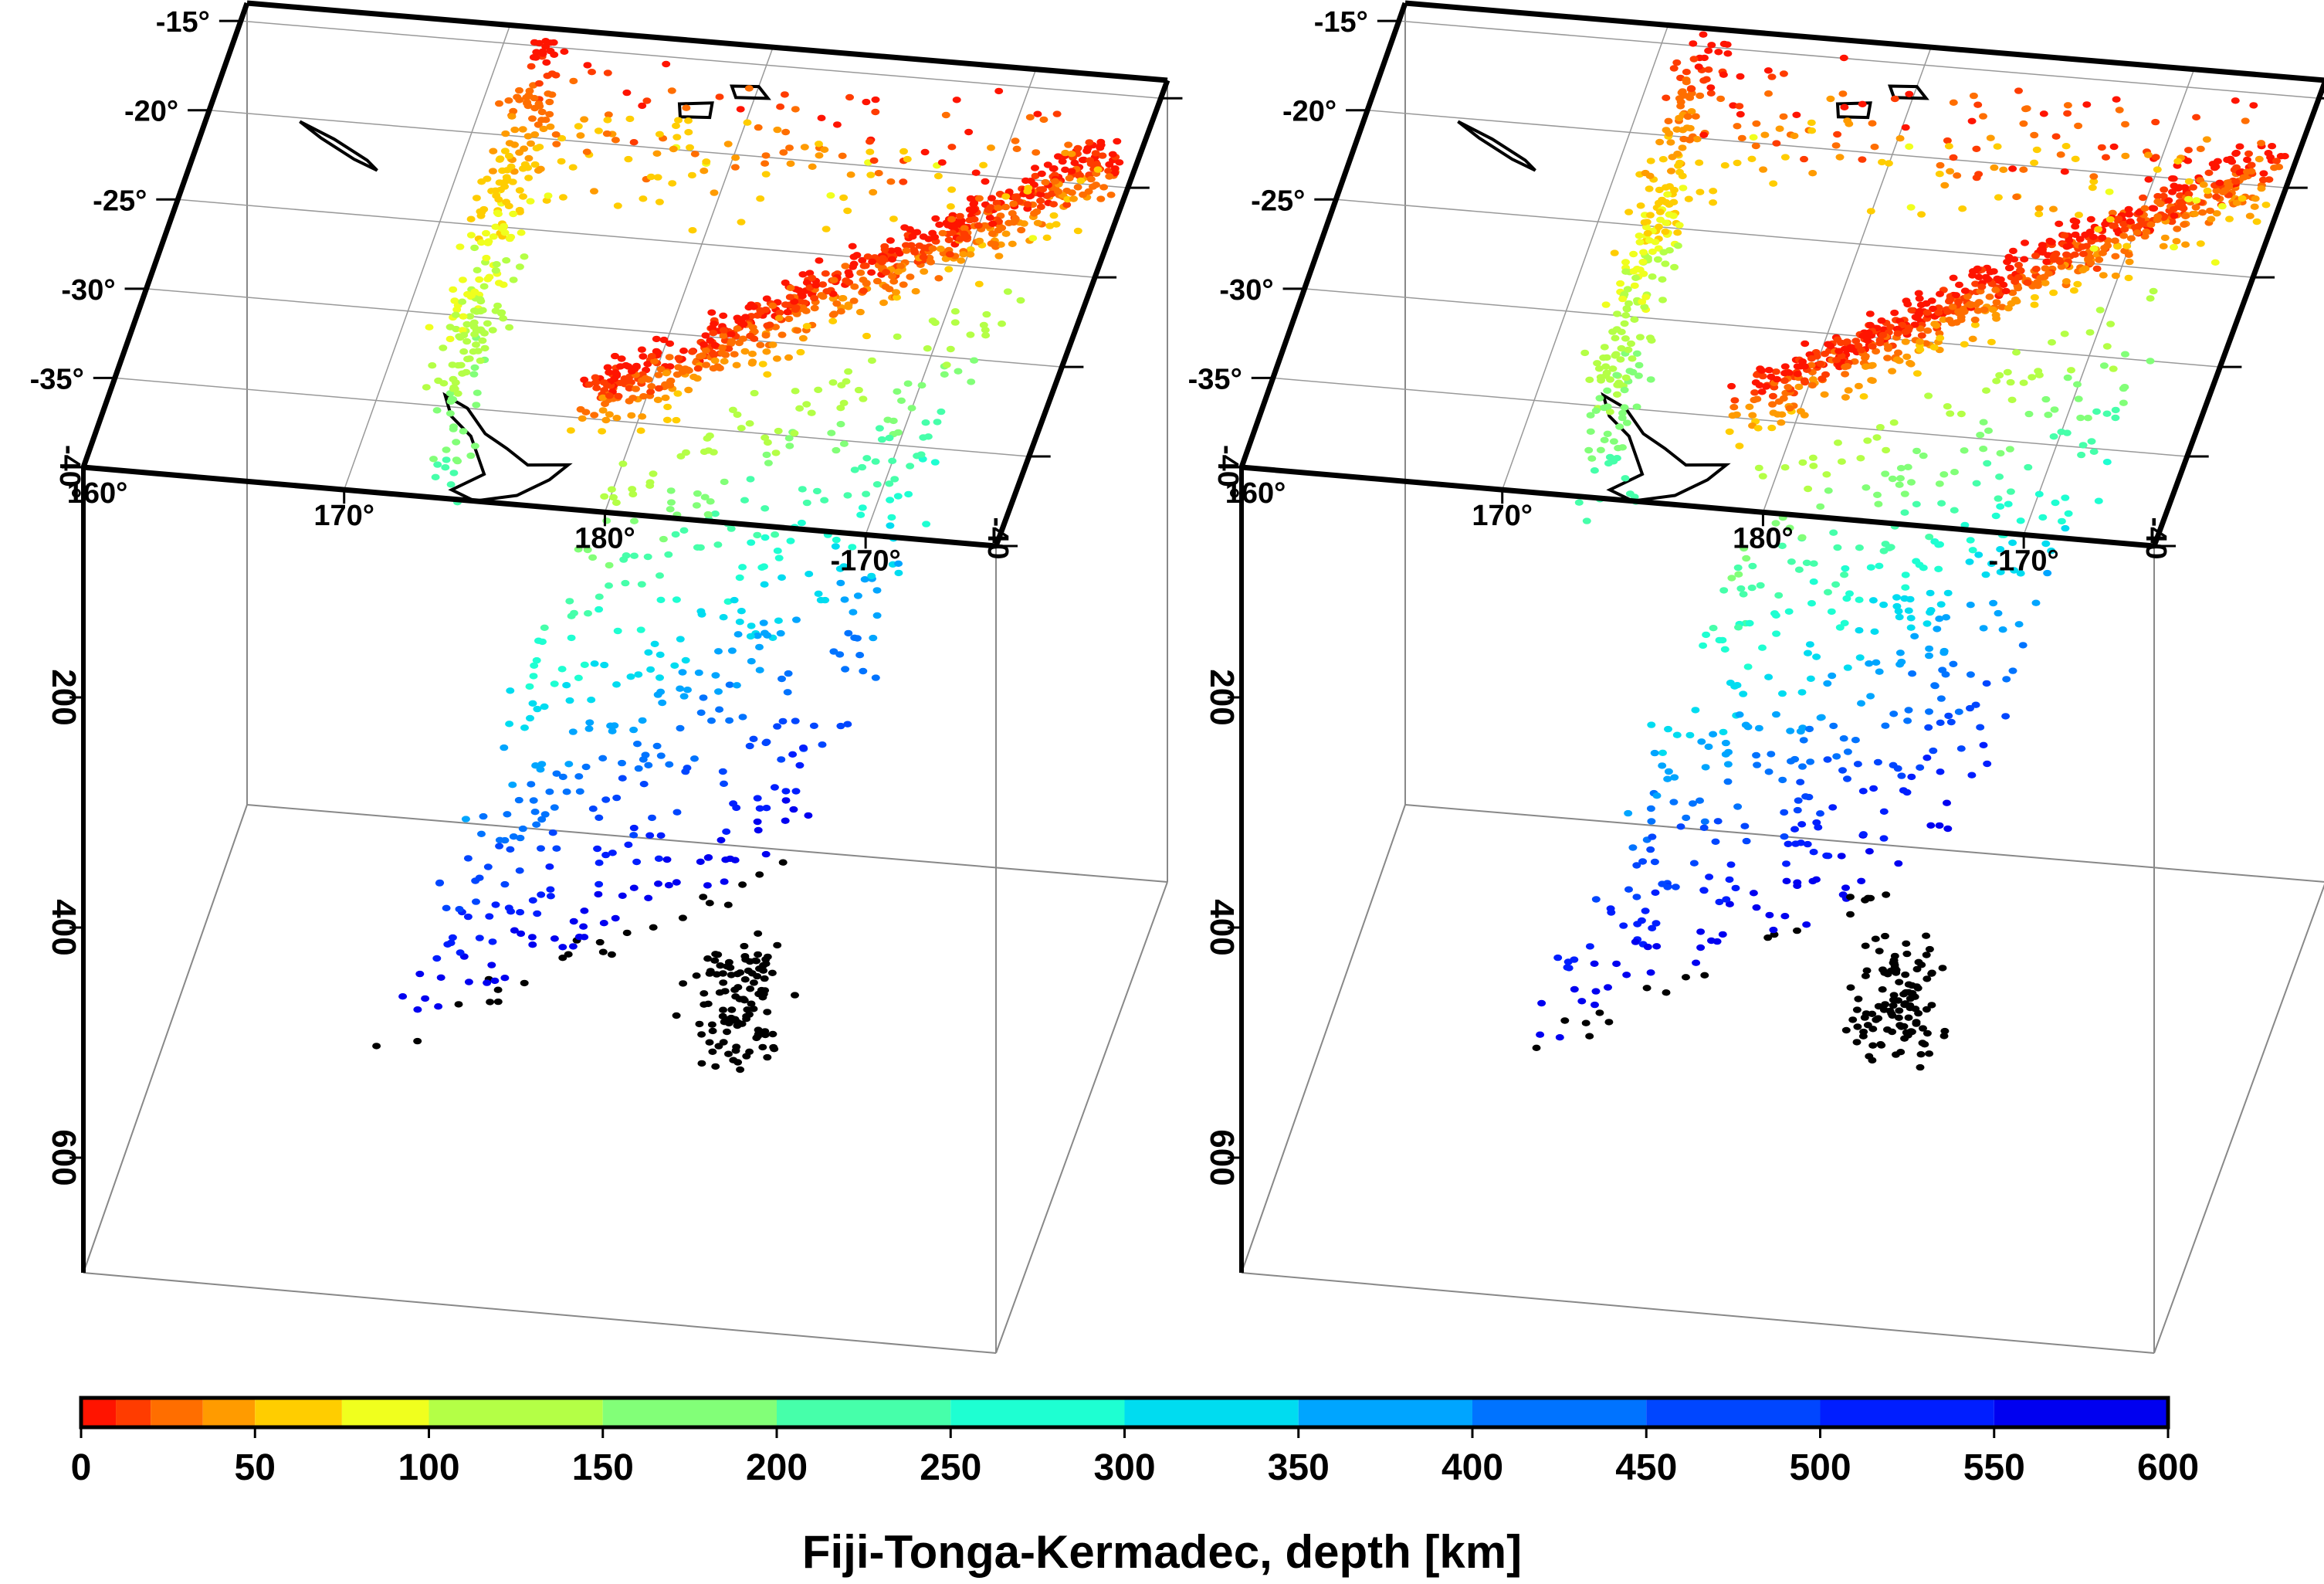 This screenshot has width=2324, height=1584. Describe the element at coordinates (1227, 472) in the screenshot. I see `lat-tick-label: -40°` at that location.